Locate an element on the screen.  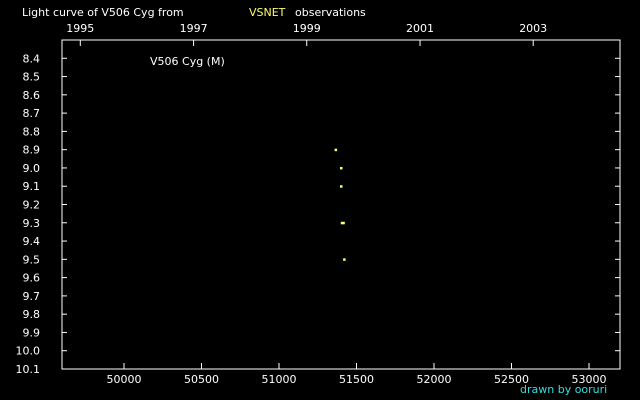
y-tick-label: 10.0 is located at coordinates (28, 351).